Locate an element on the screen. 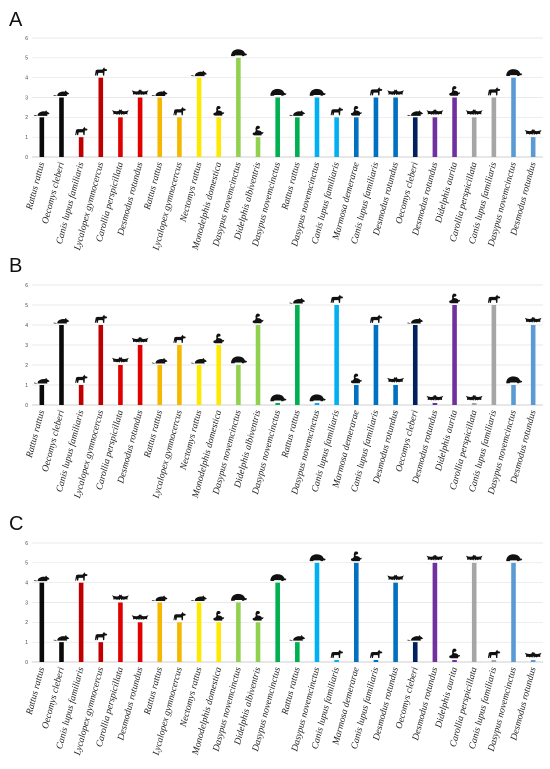  y-tick-label: 3 is located at coordinates (26, 603).